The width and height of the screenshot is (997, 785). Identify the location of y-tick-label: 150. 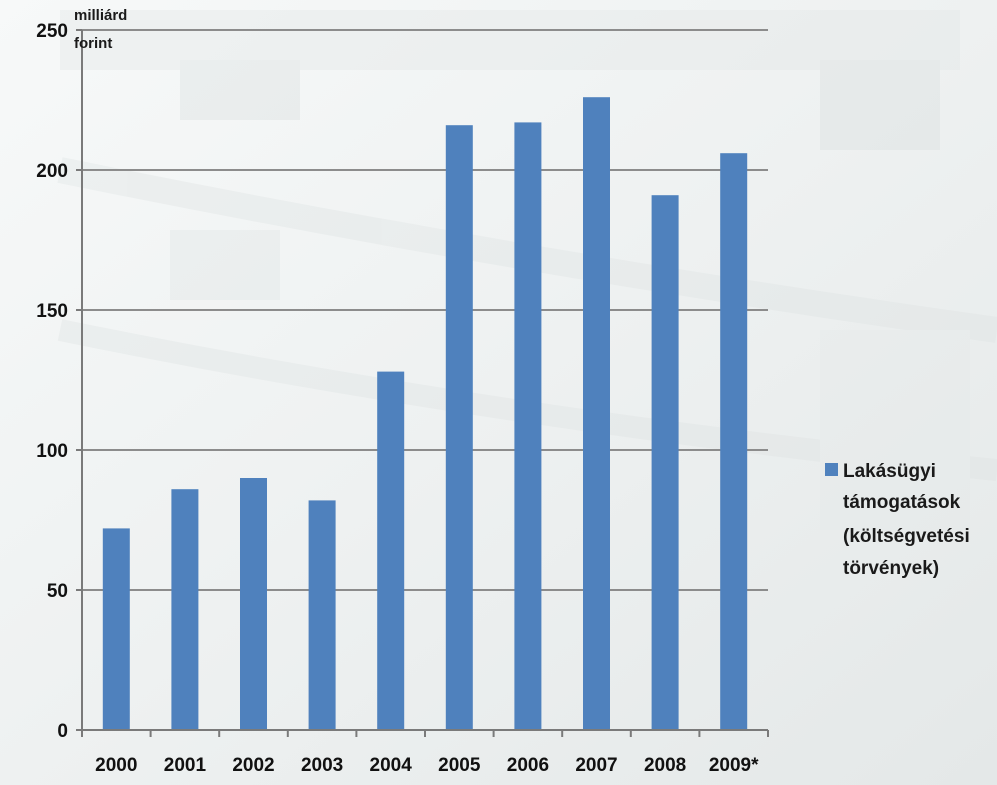
(52, 311).